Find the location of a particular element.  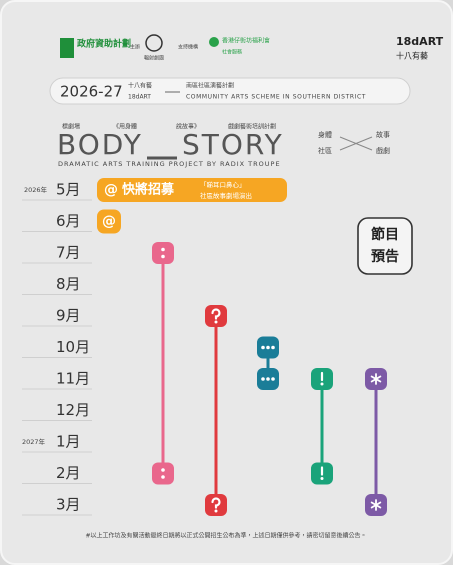

title-word2: STORY is located at coordinates (233, 144).